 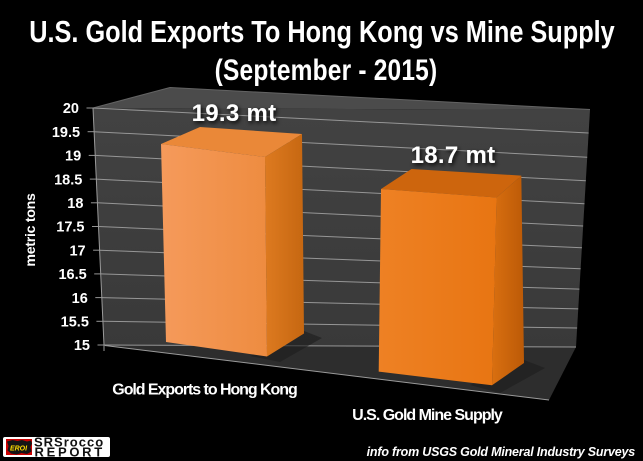 What do you see at coordinates (66, 133) in the screenshot?
I see `svg-text: 19.5` at bounding box center [66, 133].